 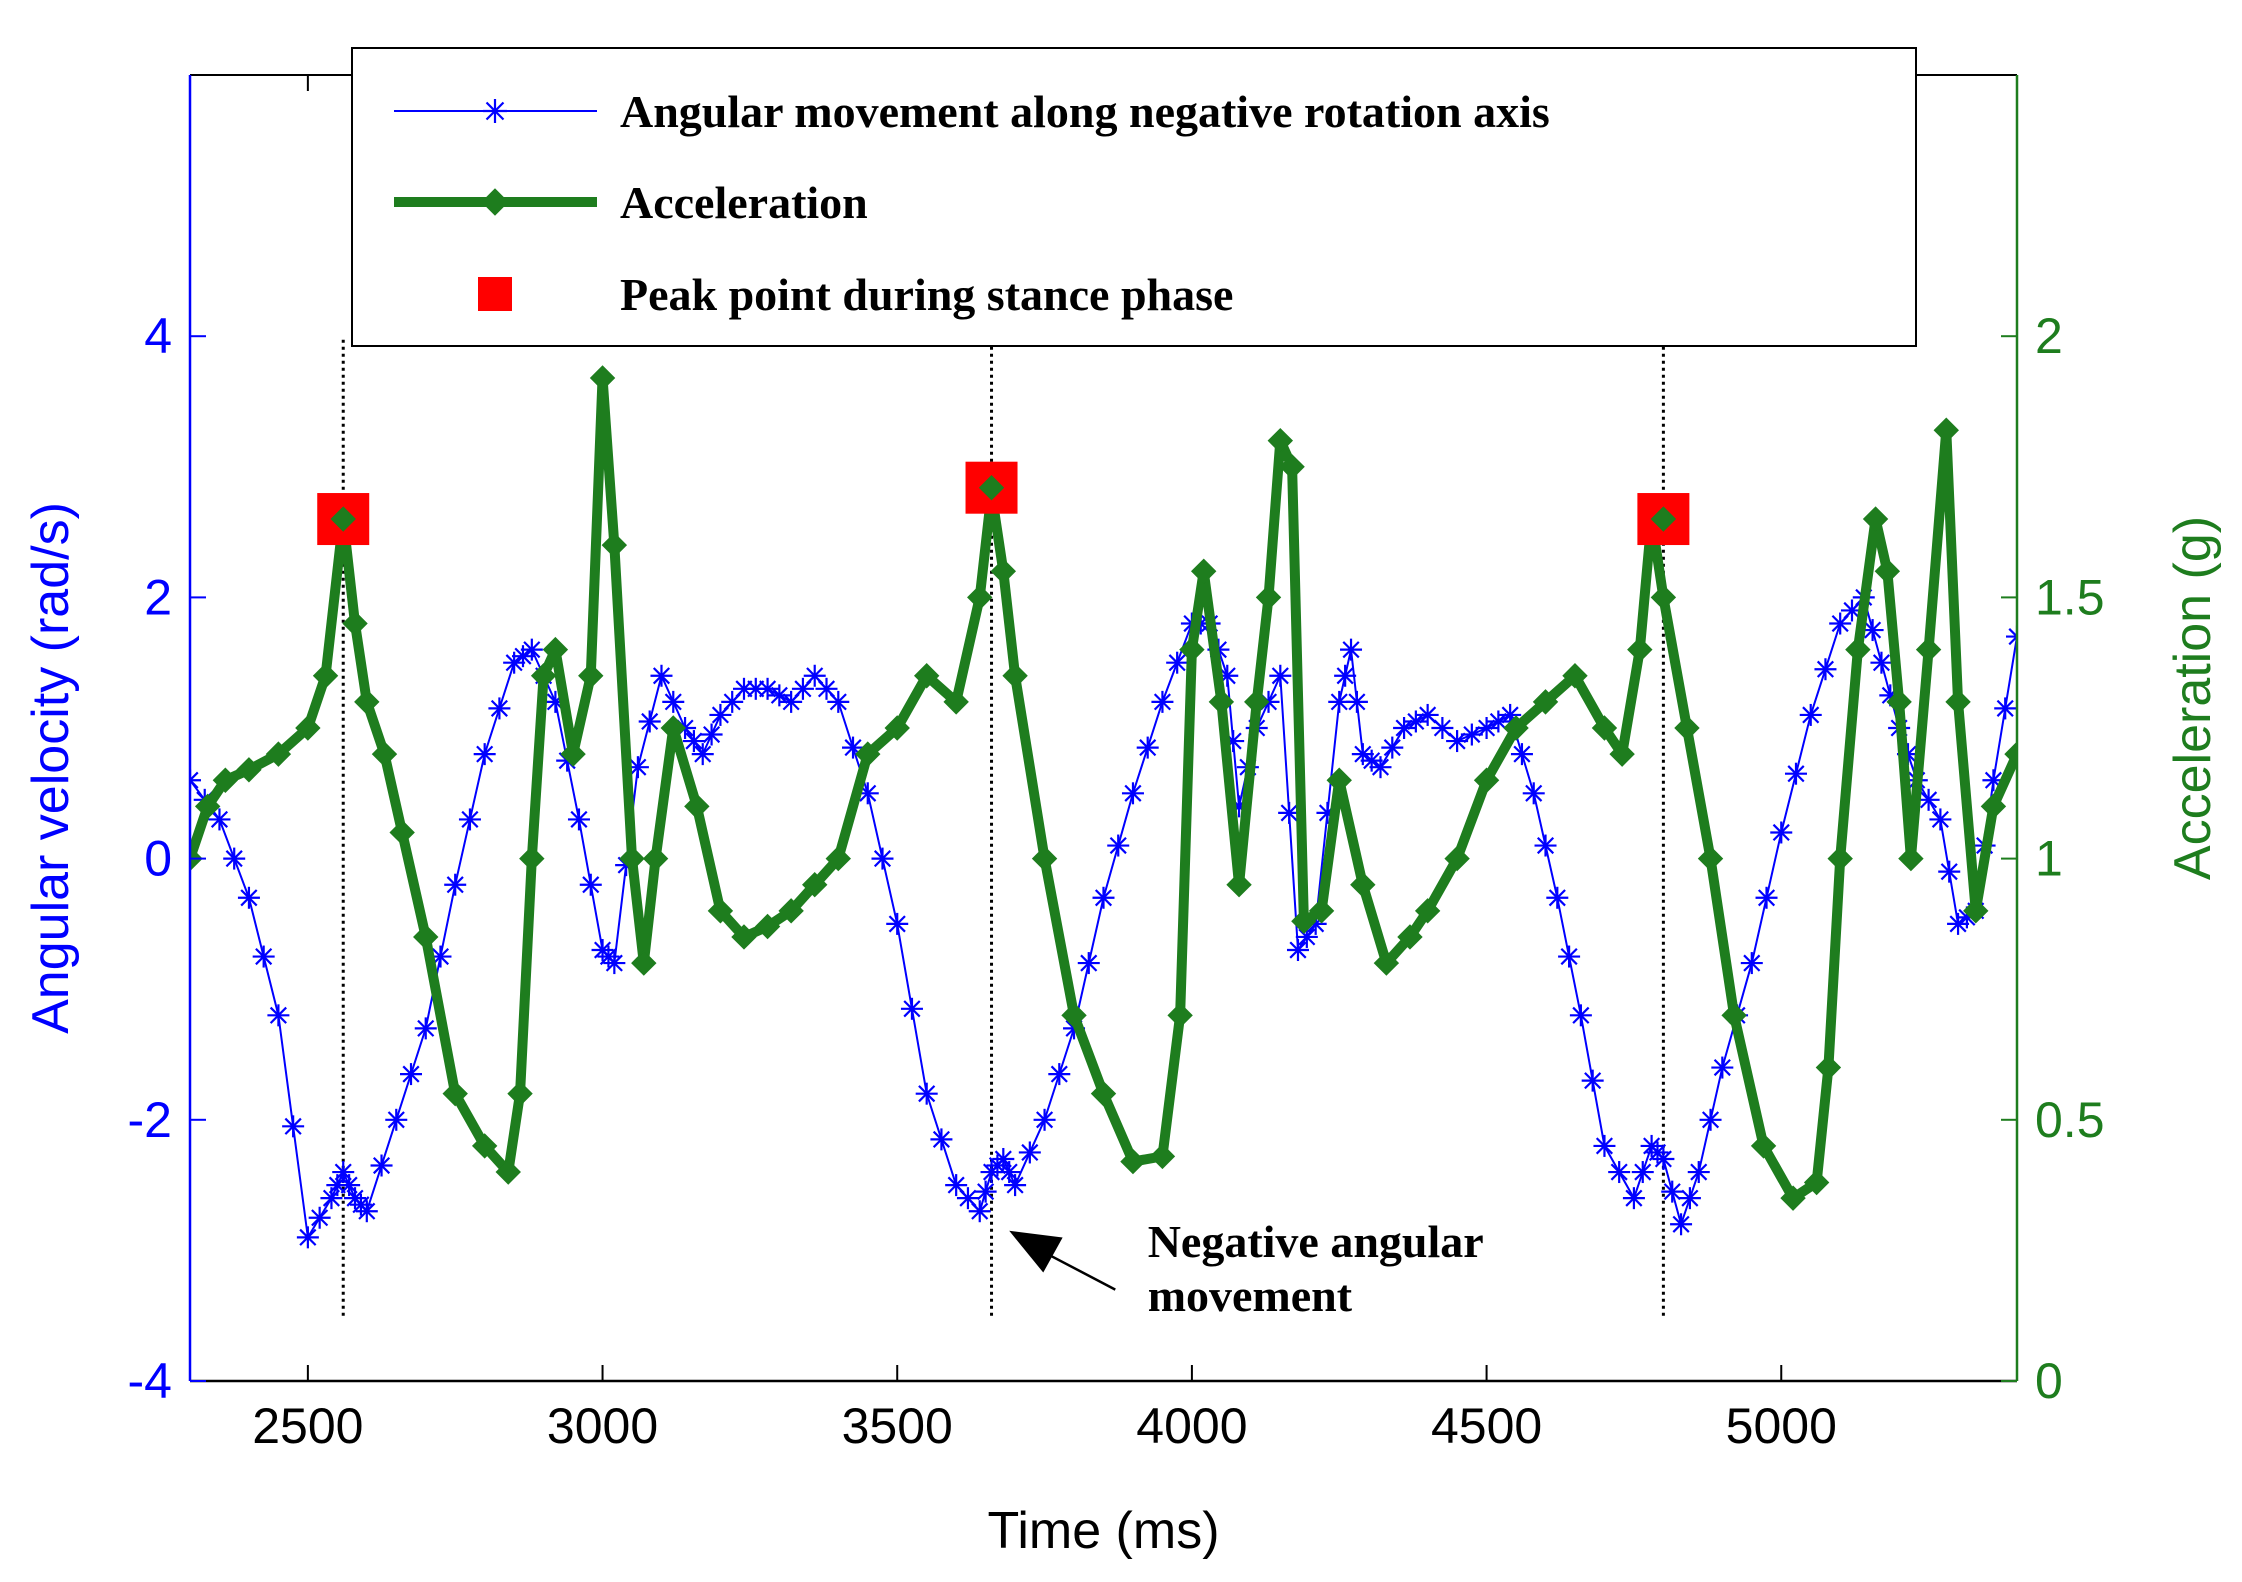 I want to click on annotation-label: Negative angular, so click(x=1316, y=1241).